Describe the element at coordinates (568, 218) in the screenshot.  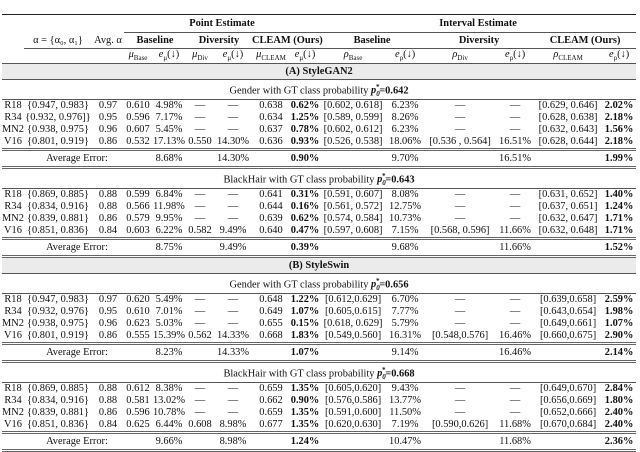
I see `table-cell: [0.632, 0.647]` at that location.